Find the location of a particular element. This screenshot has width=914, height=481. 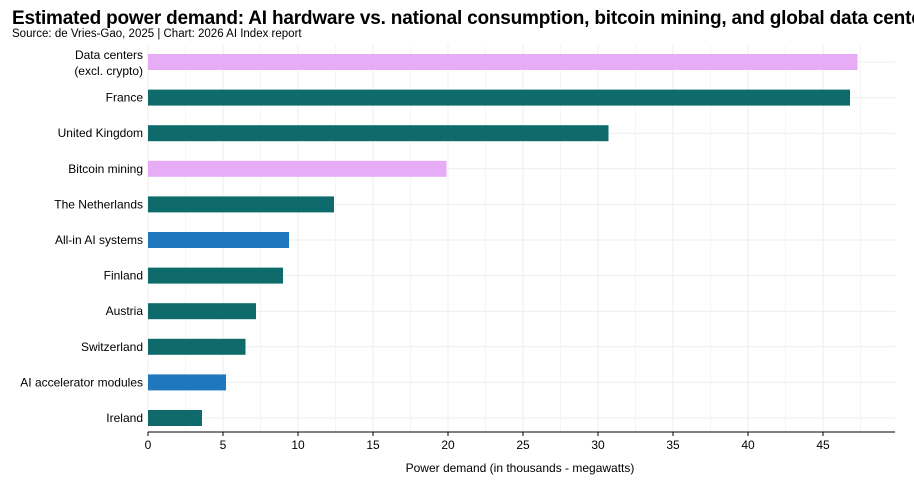

category-label: France is located at coordinates (125, 98).